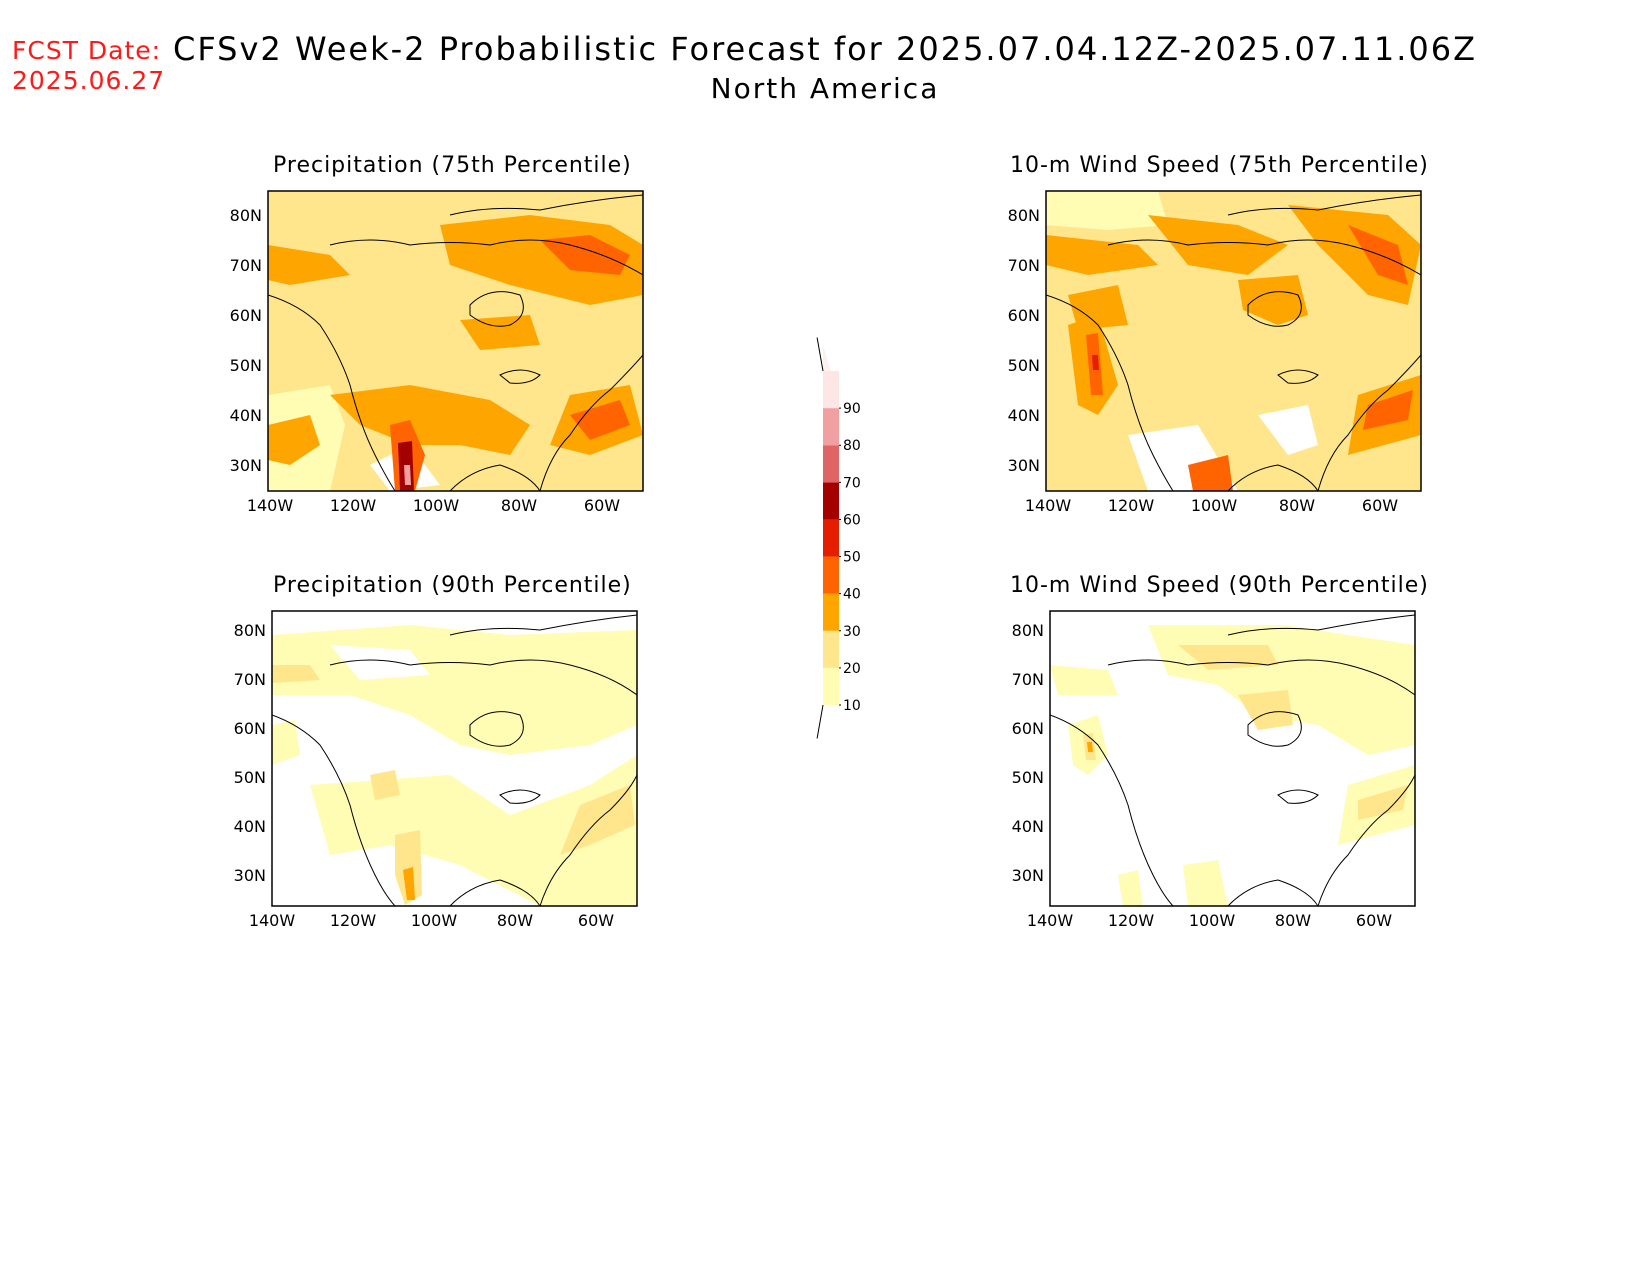  I want to click on panel-title-precip-90: Precipitation (90th Percentile), so click(452, 585).